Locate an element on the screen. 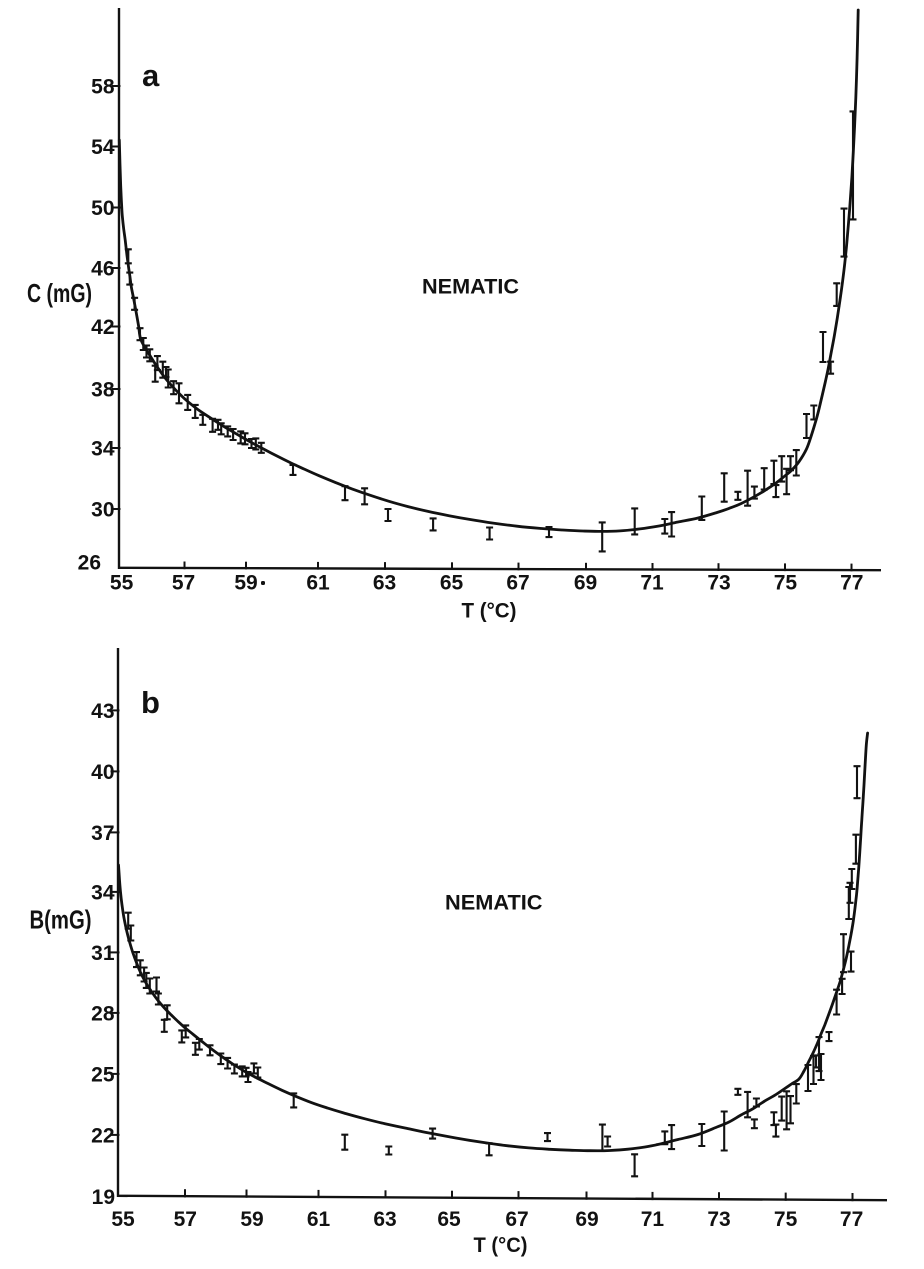 This screenshot has height=1269, width=924. svg-text: 46 is located at coordinates (102, 269).